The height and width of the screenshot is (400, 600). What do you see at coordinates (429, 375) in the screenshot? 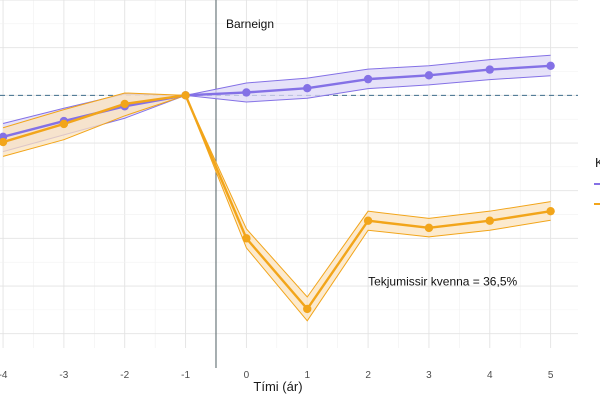
I see `x-tick-label: 3` at bounding box center [429, 375].